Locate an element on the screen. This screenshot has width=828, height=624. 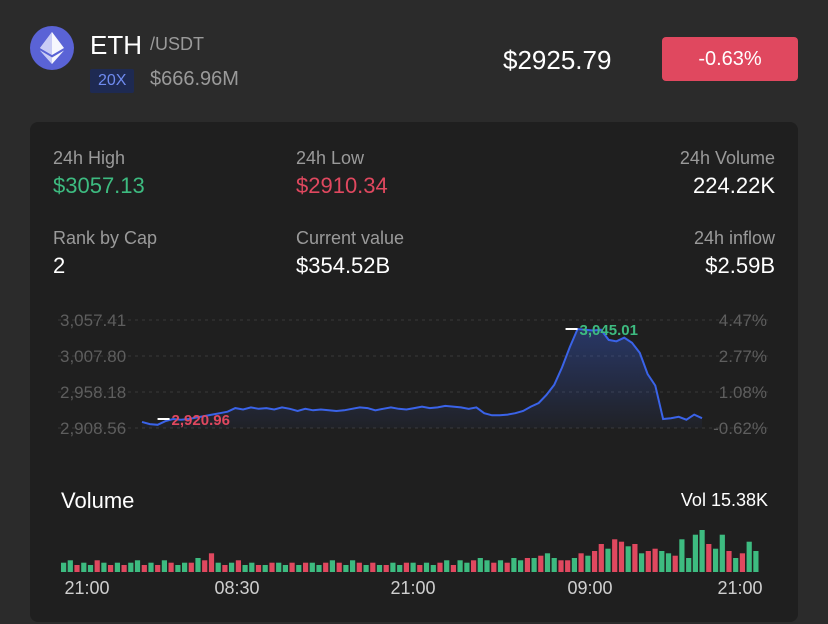
volume-label: 24h Volume is located at coordinates (727, 158).